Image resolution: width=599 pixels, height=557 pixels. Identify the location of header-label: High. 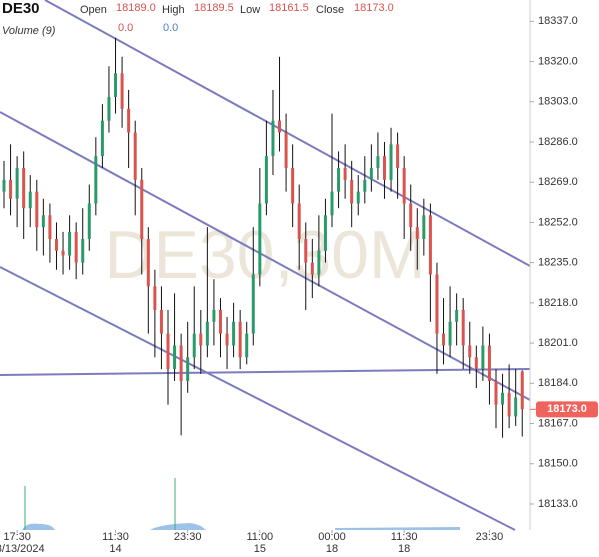
(173, 10).